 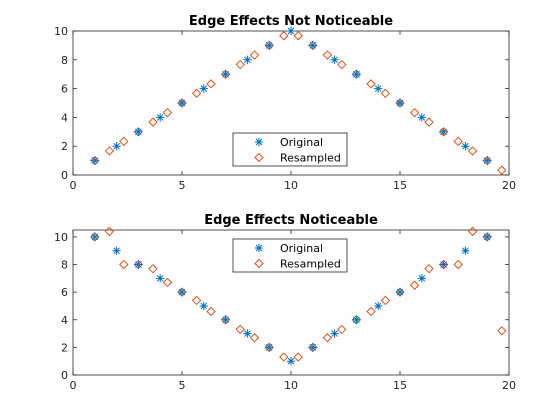 I want to click on y-tick-label: 0, so click(x=64, y=175).